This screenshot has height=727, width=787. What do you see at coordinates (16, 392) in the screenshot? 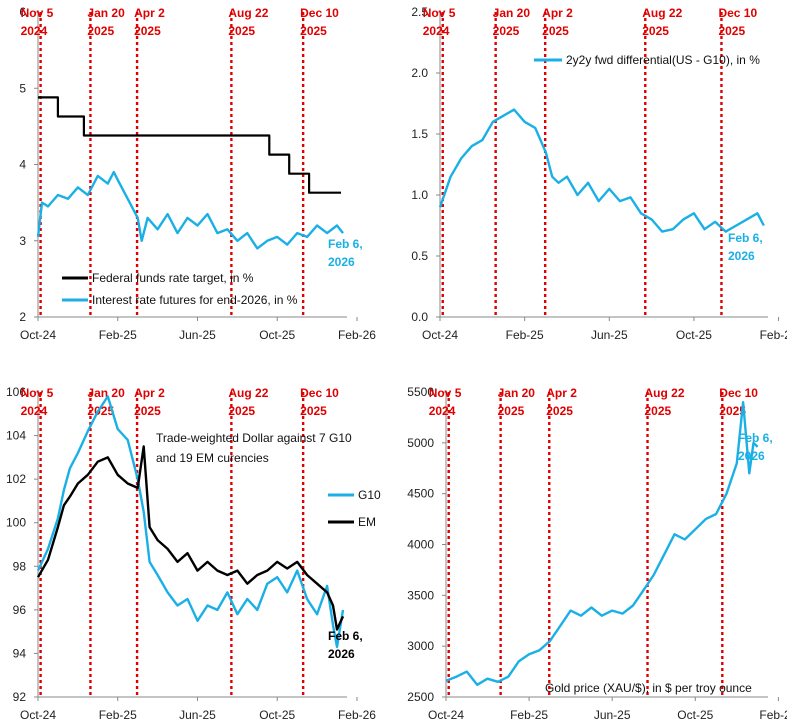
I see `y-tick-label: 106` at bounding box center [16, 392].